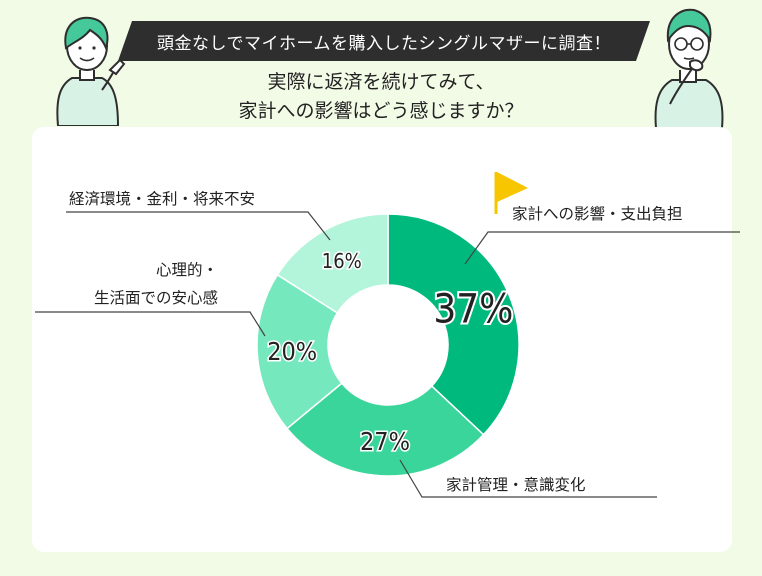 This screenshot has width=762, height=576. What do you see at coordinates (385, 441) in the screenshot?
I see `slice-percentage-label: 27%` at bounding box center [385, 441].